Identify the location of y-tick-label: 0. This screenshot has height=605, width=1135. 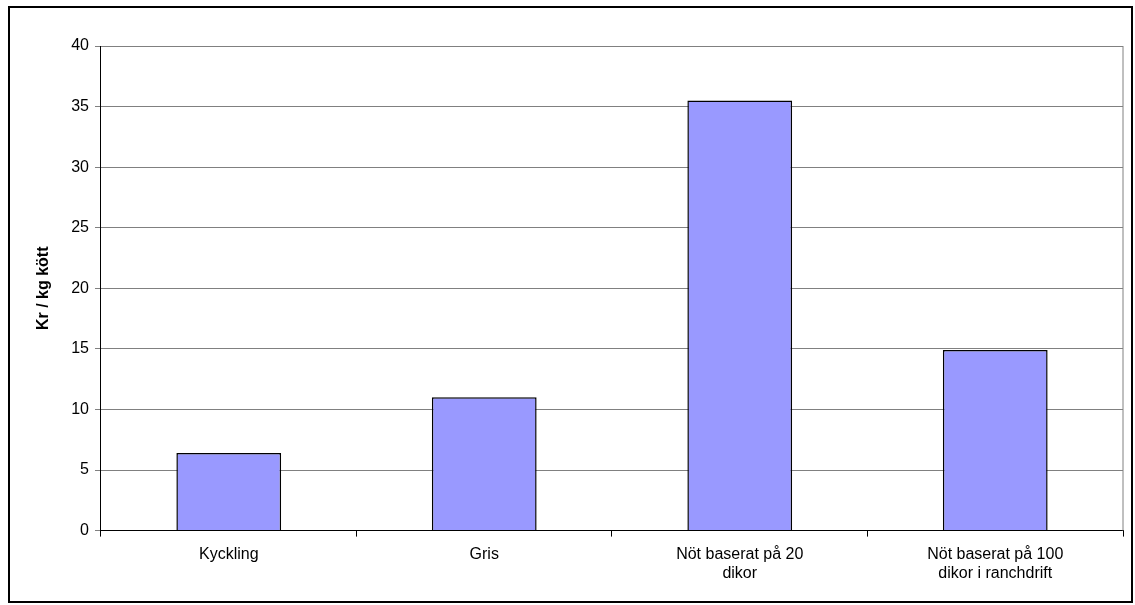
(85, 530).